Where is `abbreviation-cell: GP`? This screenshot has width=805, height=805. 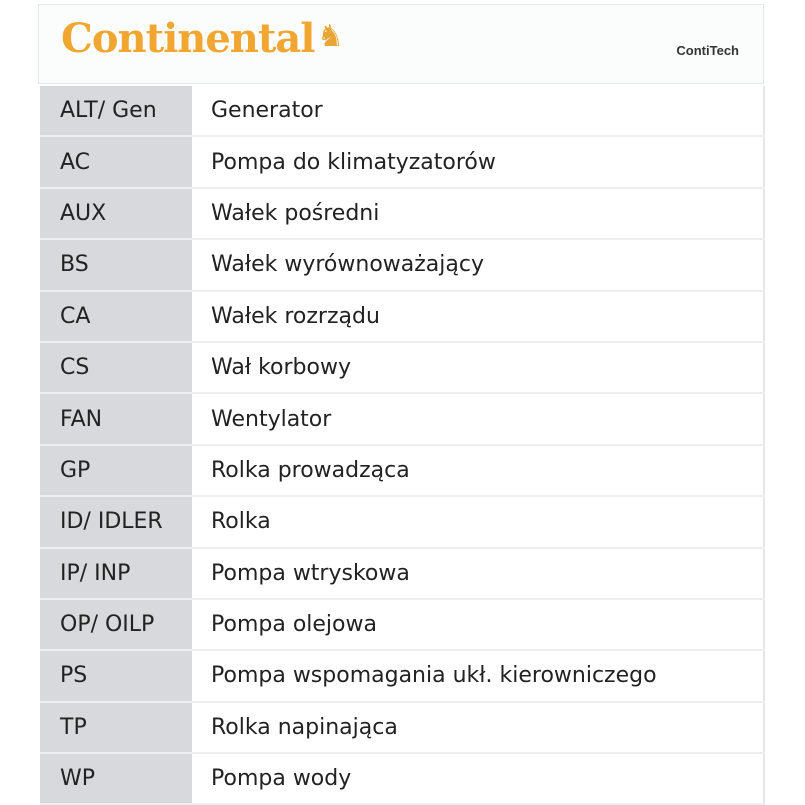 abbreviation-cell: GP is located at coordinates (116, 470).